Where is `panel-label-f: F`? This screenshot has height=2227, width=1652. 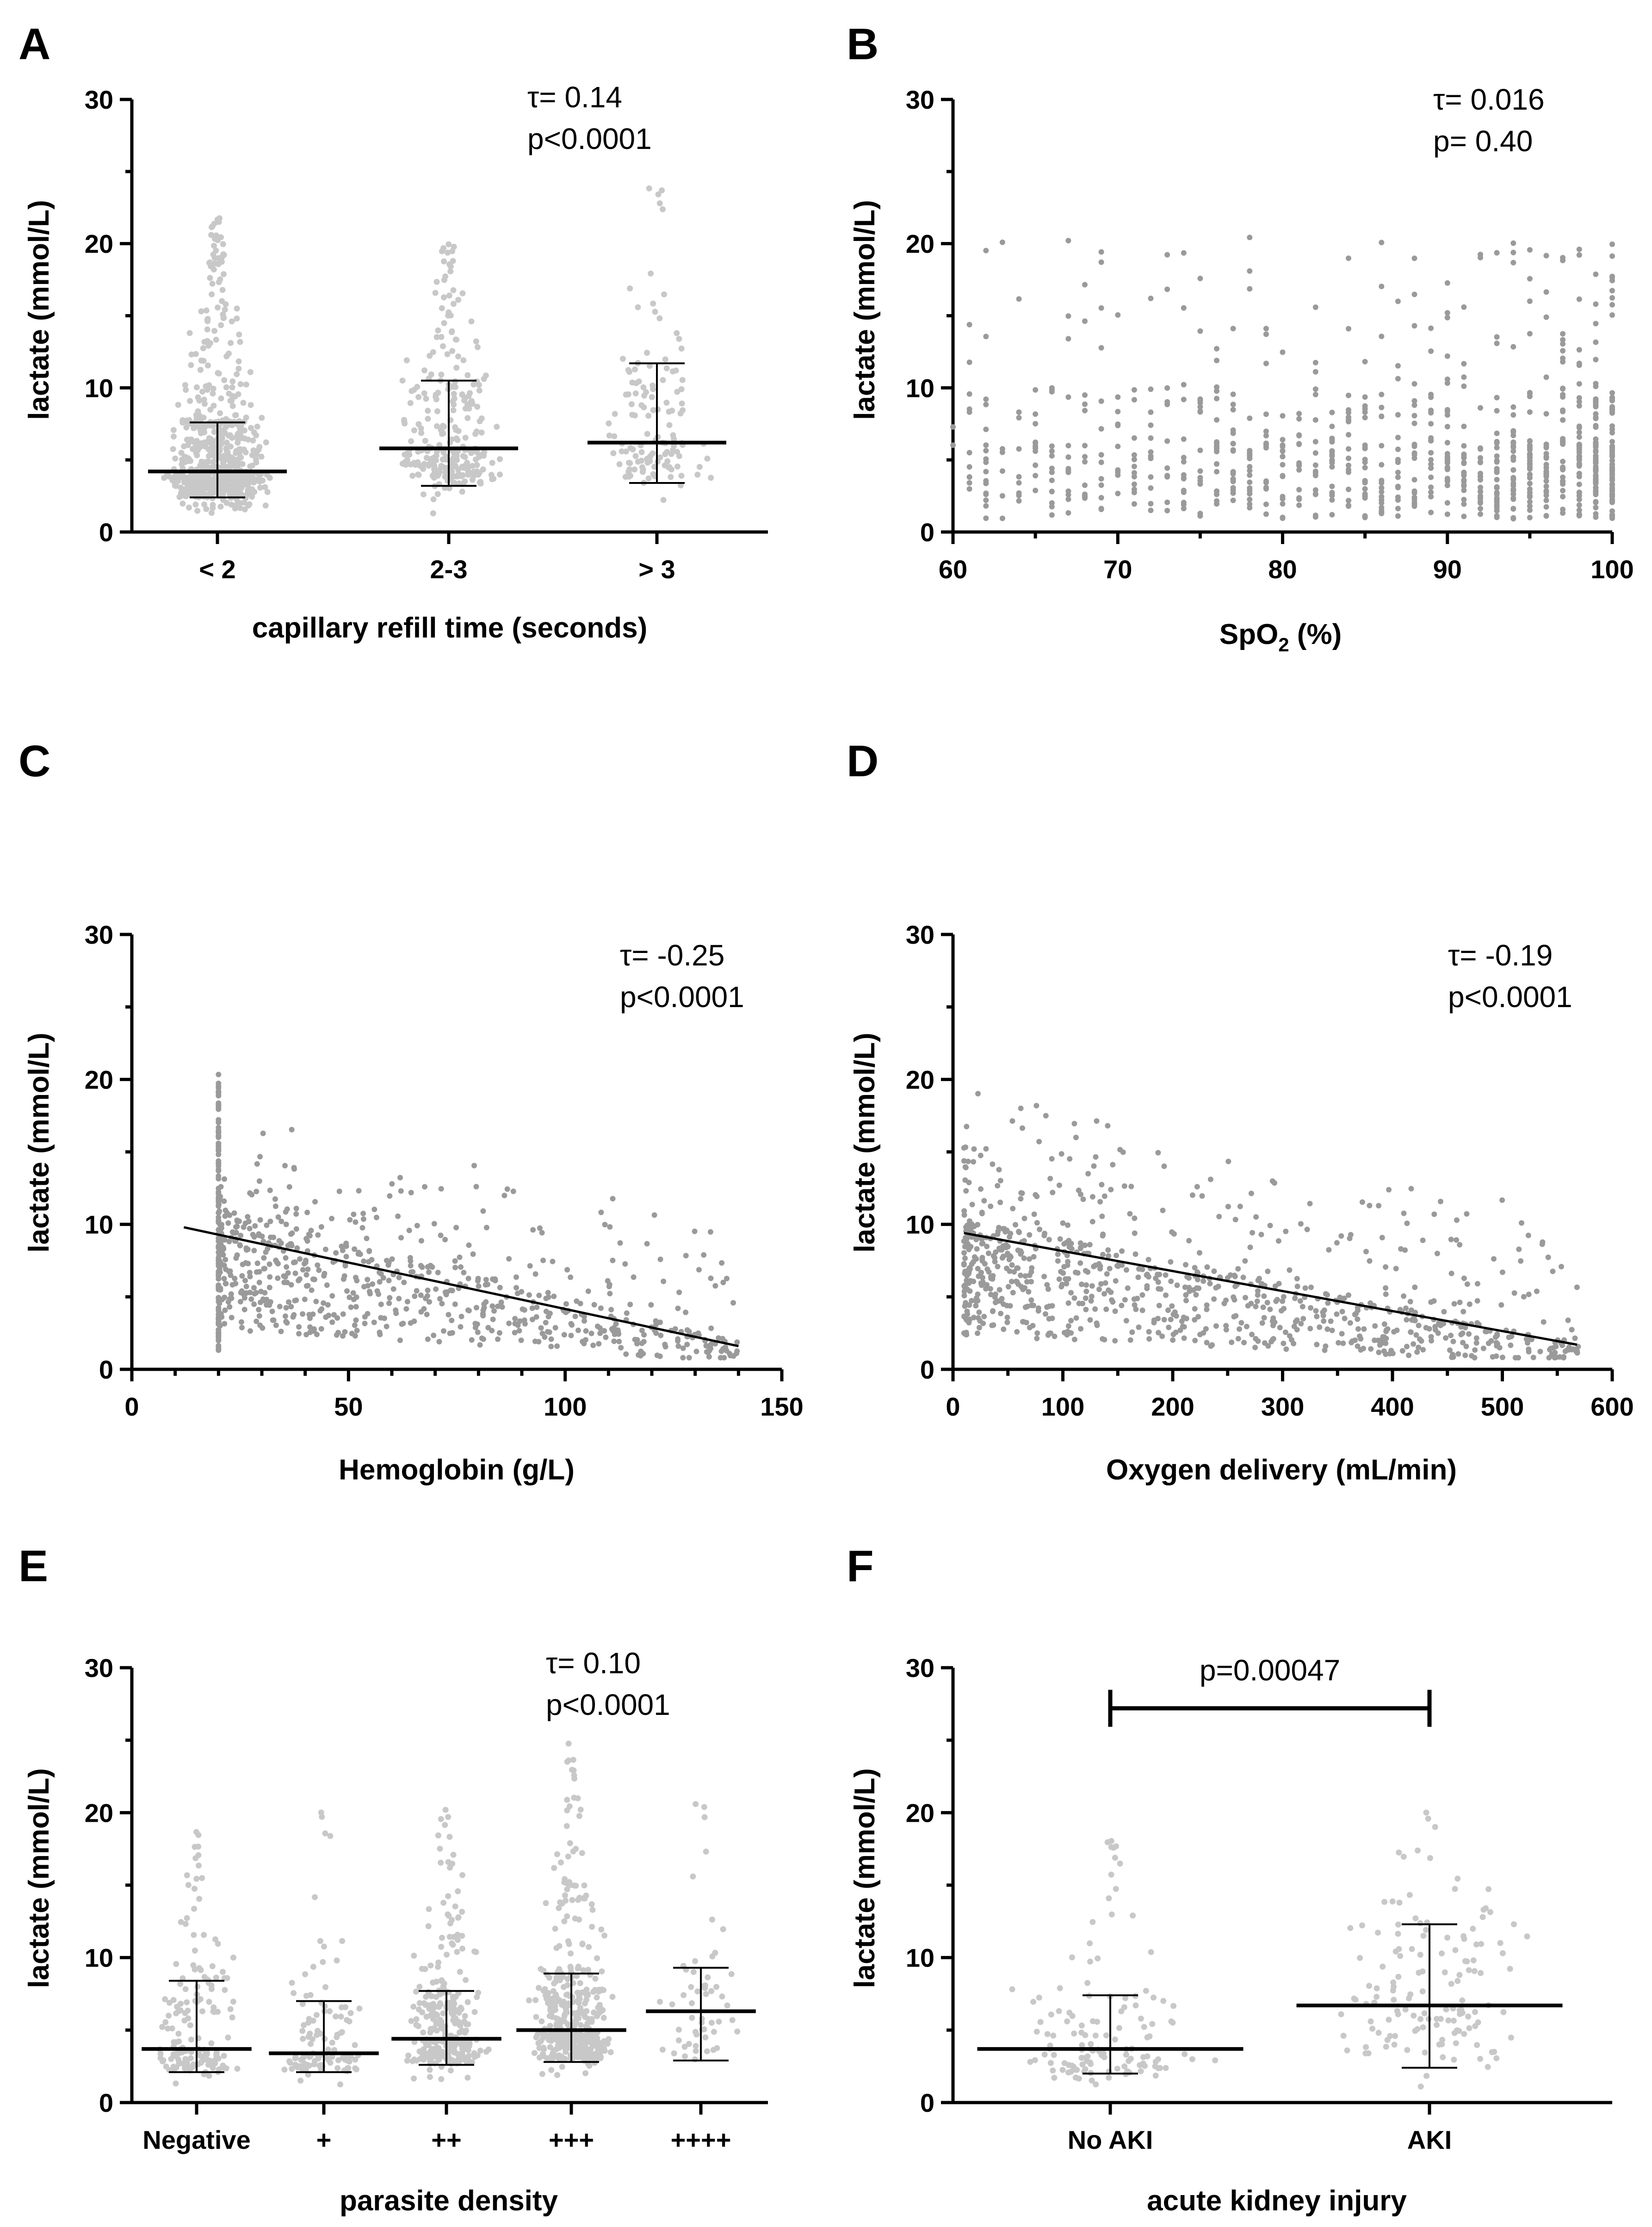
panel-label-f: F is located at coordinates (860, 1566).